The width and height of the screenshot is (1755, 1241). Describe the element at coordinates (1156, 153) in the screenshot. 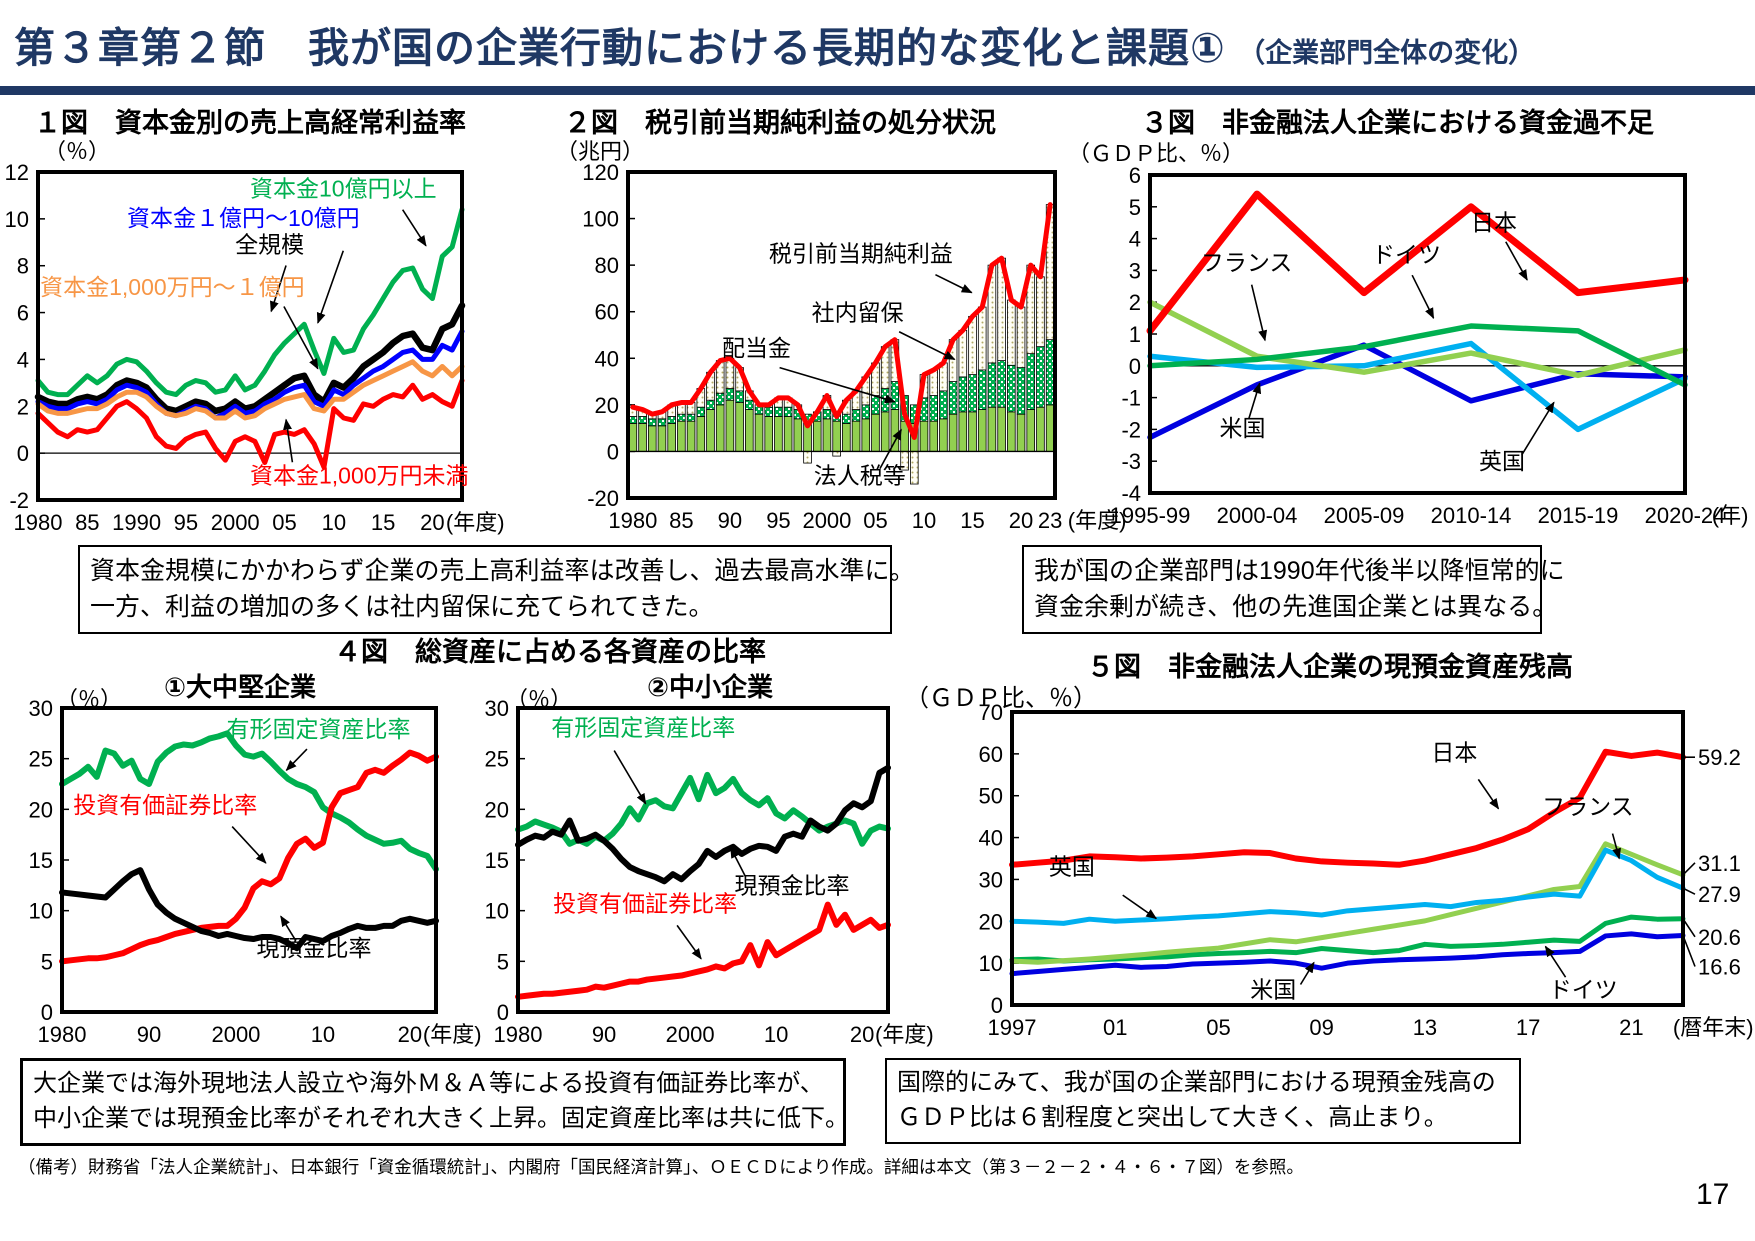

I see `fig3-unit: （ＧＤＰ比、％）` at that location.